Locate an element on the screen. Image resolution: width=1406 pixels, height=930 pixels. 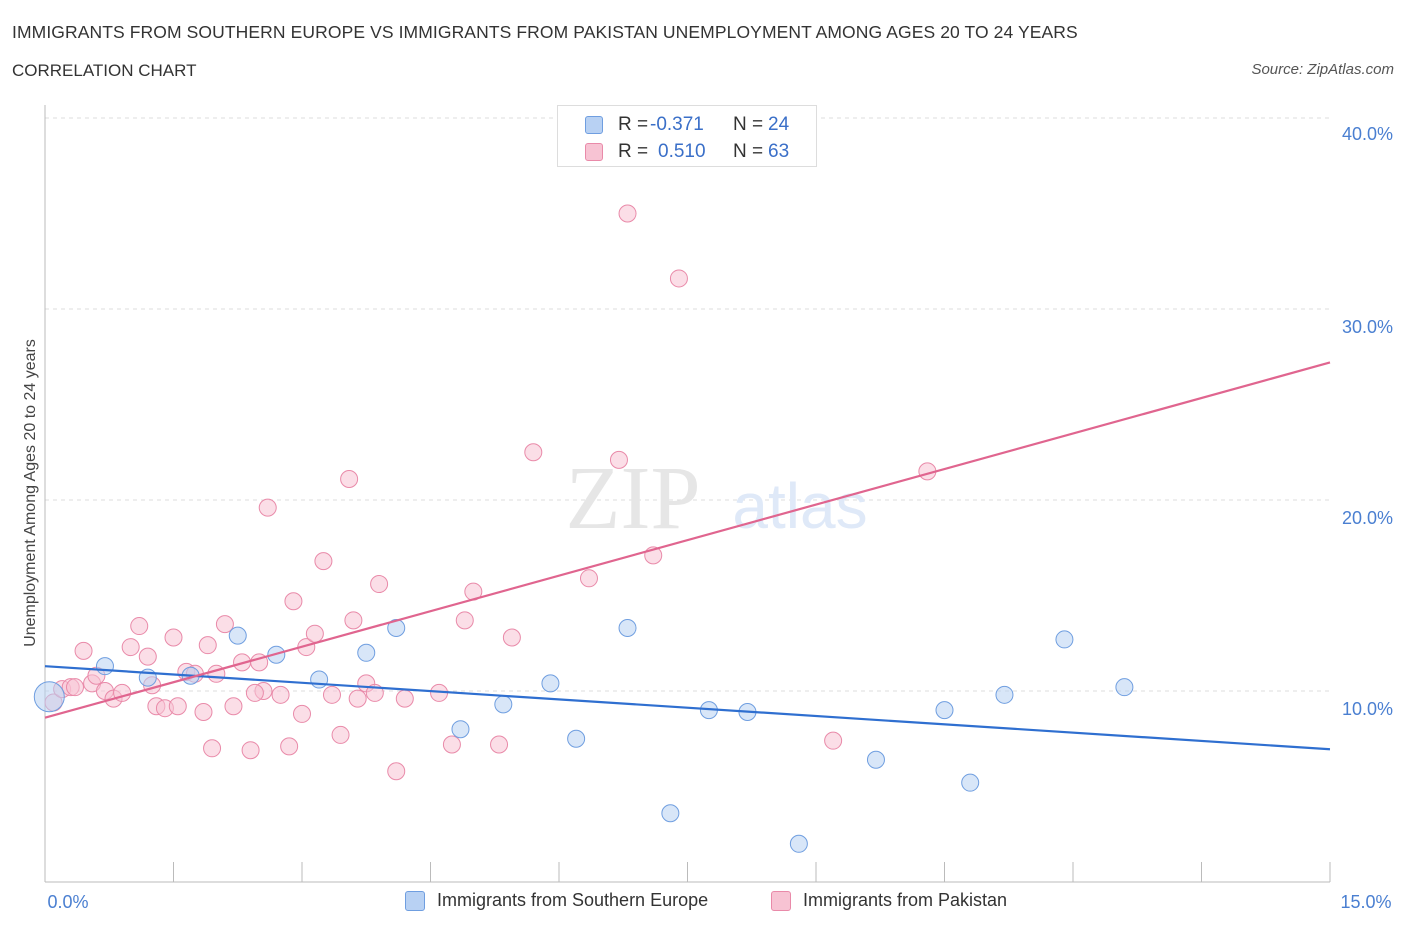
source-label: Source: ZipAtlas.com is located at coordinates (1322, 69).